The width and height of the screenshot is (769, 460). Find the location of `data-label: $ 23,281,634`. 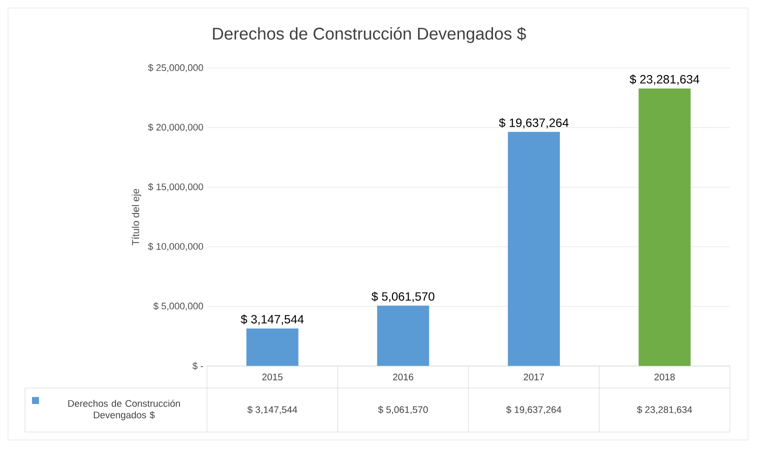

data-label: $ 23,281,634 is located at coordinates (664, 410).